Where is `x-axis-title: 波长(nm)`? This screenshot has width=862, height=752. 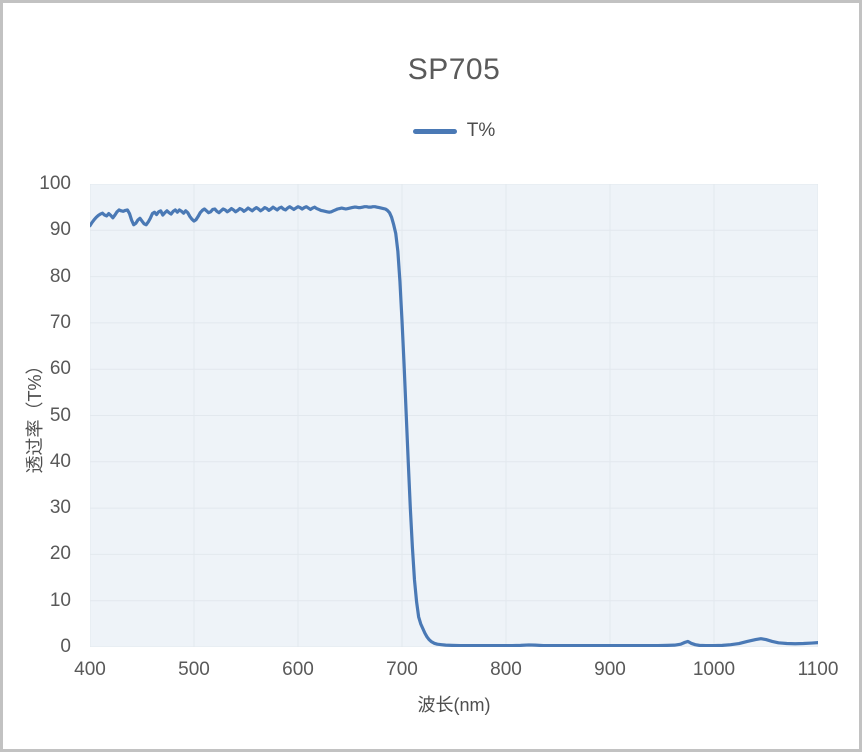 x-axis-title: 波长(nm) is located at coordinates (454, 705).